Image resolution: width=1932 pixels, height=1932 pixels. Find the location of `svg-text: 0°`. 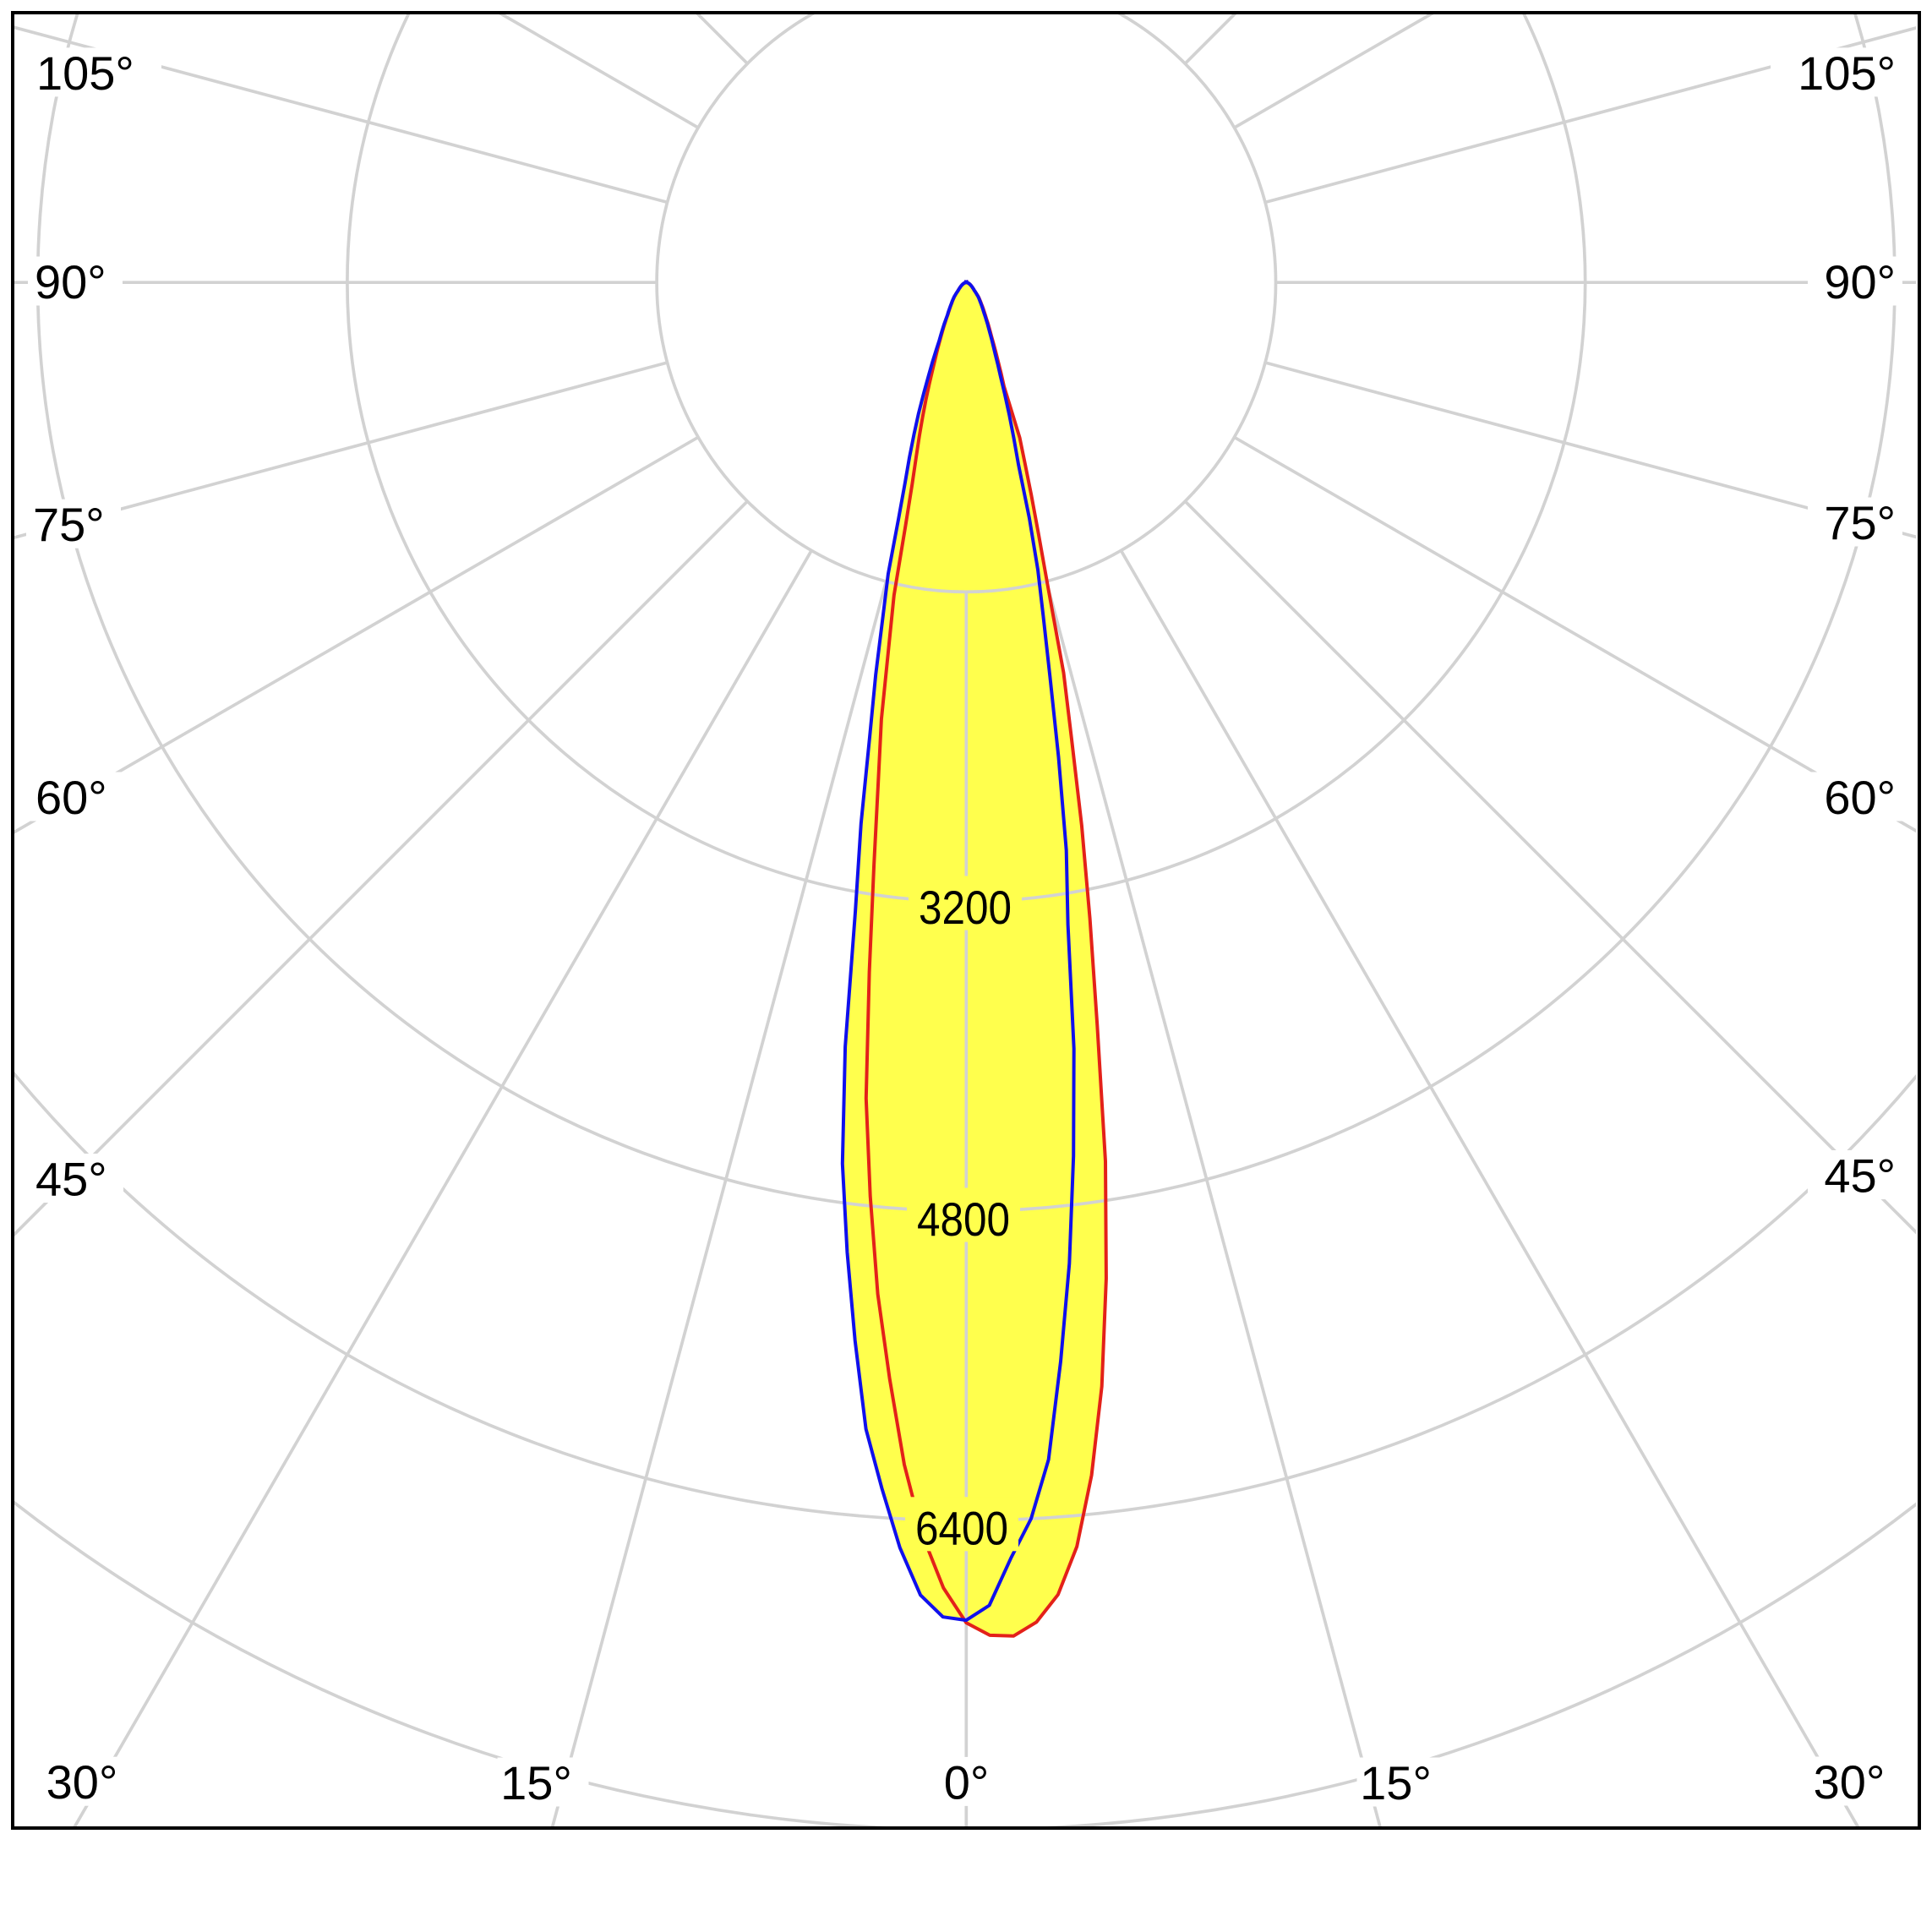

svg-text: 0° is located at coordinates (967, 1782).